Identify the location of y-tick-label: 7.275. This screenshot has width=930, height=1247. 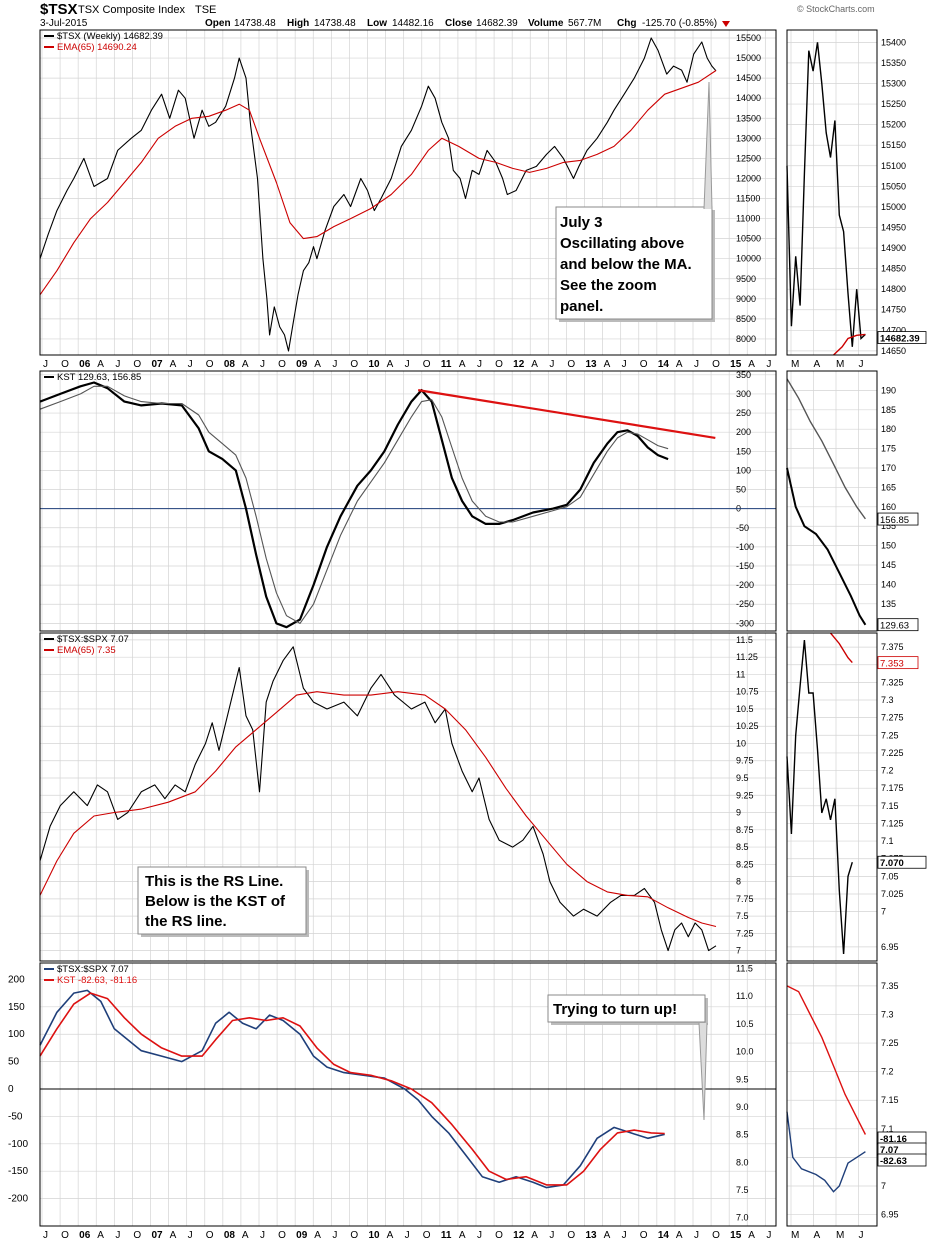
(892, 718).